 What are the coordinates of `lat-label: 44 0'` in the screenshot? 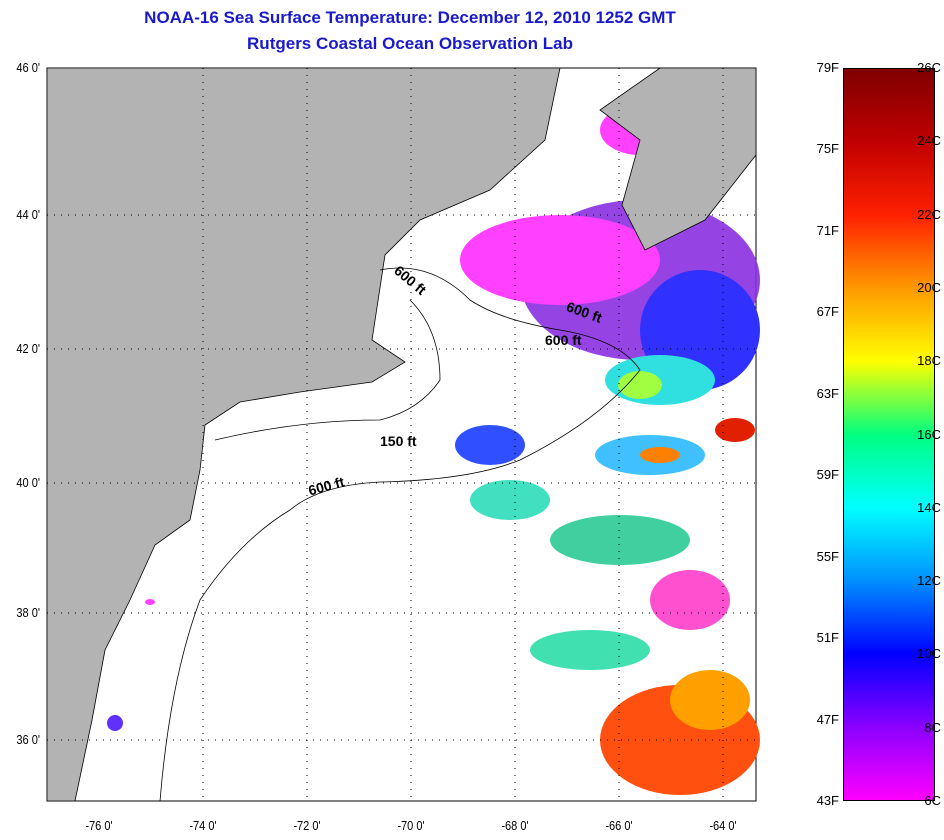 It's located at (28, 214).